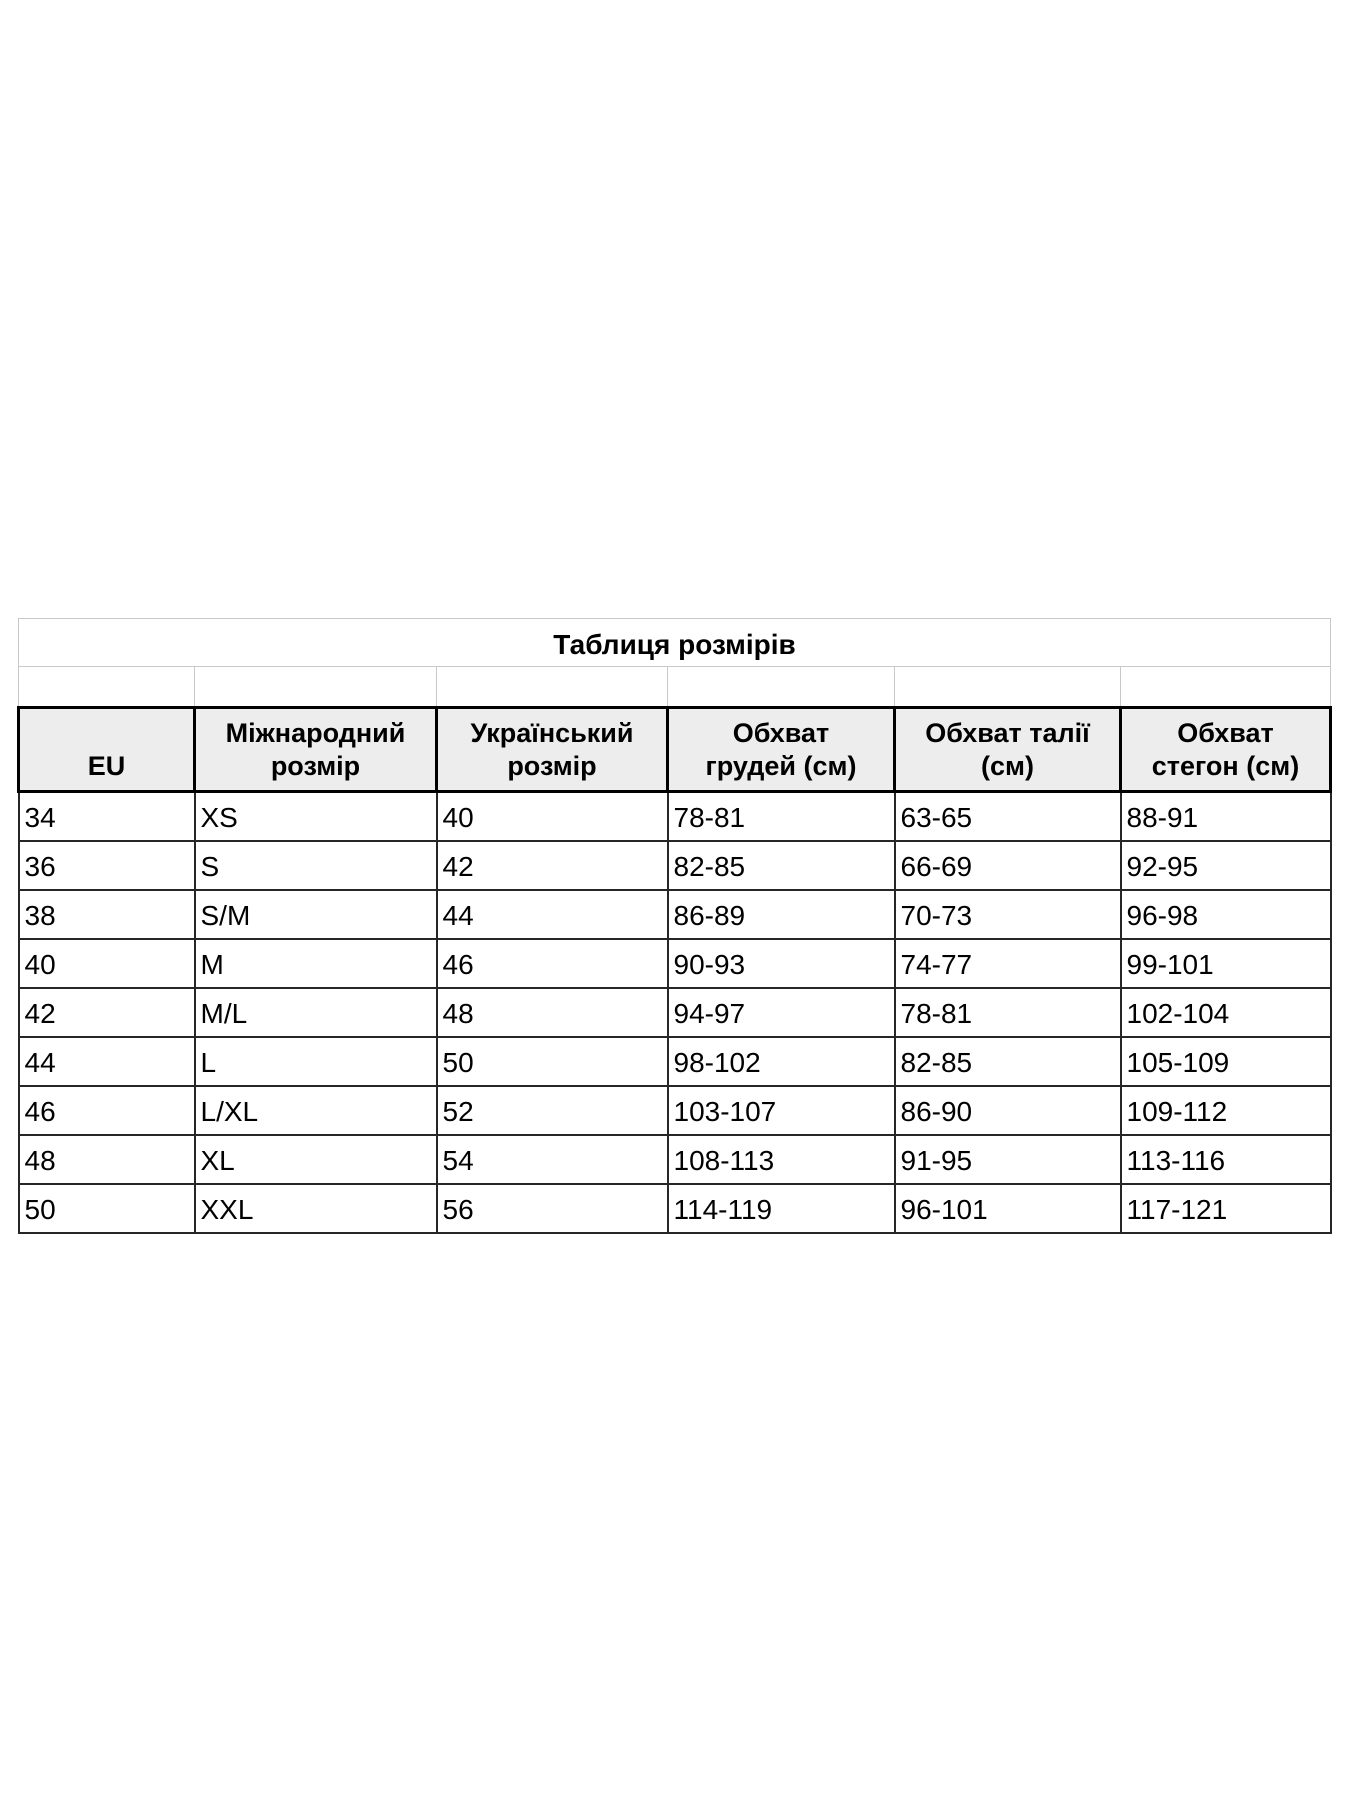  Describe the element at coordinates (1225, 1061) in the screenshot. I see `cell: 105-109` at that location.